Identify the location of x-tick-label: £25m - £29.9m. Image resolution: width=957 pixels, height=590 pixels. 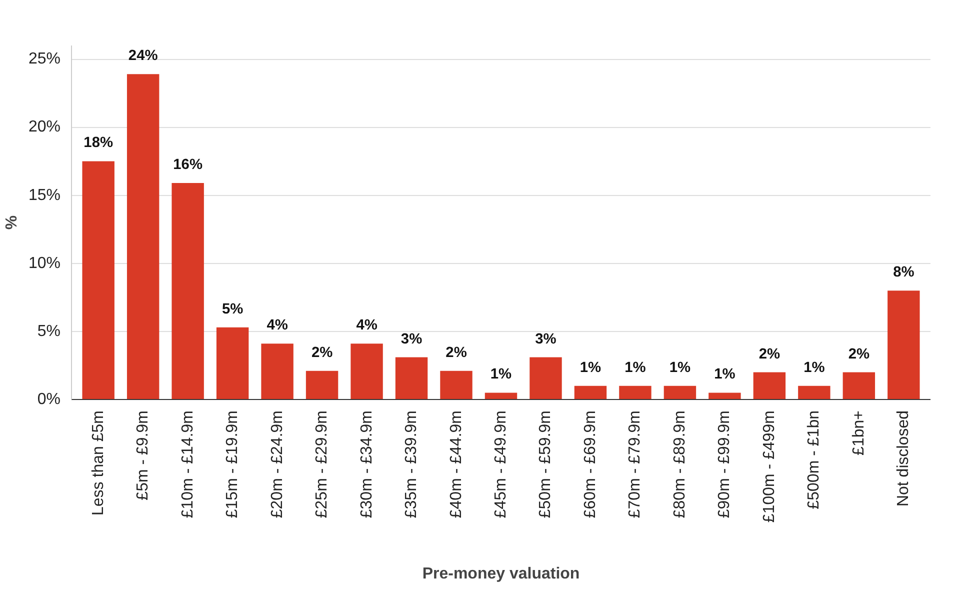
(322, 464).